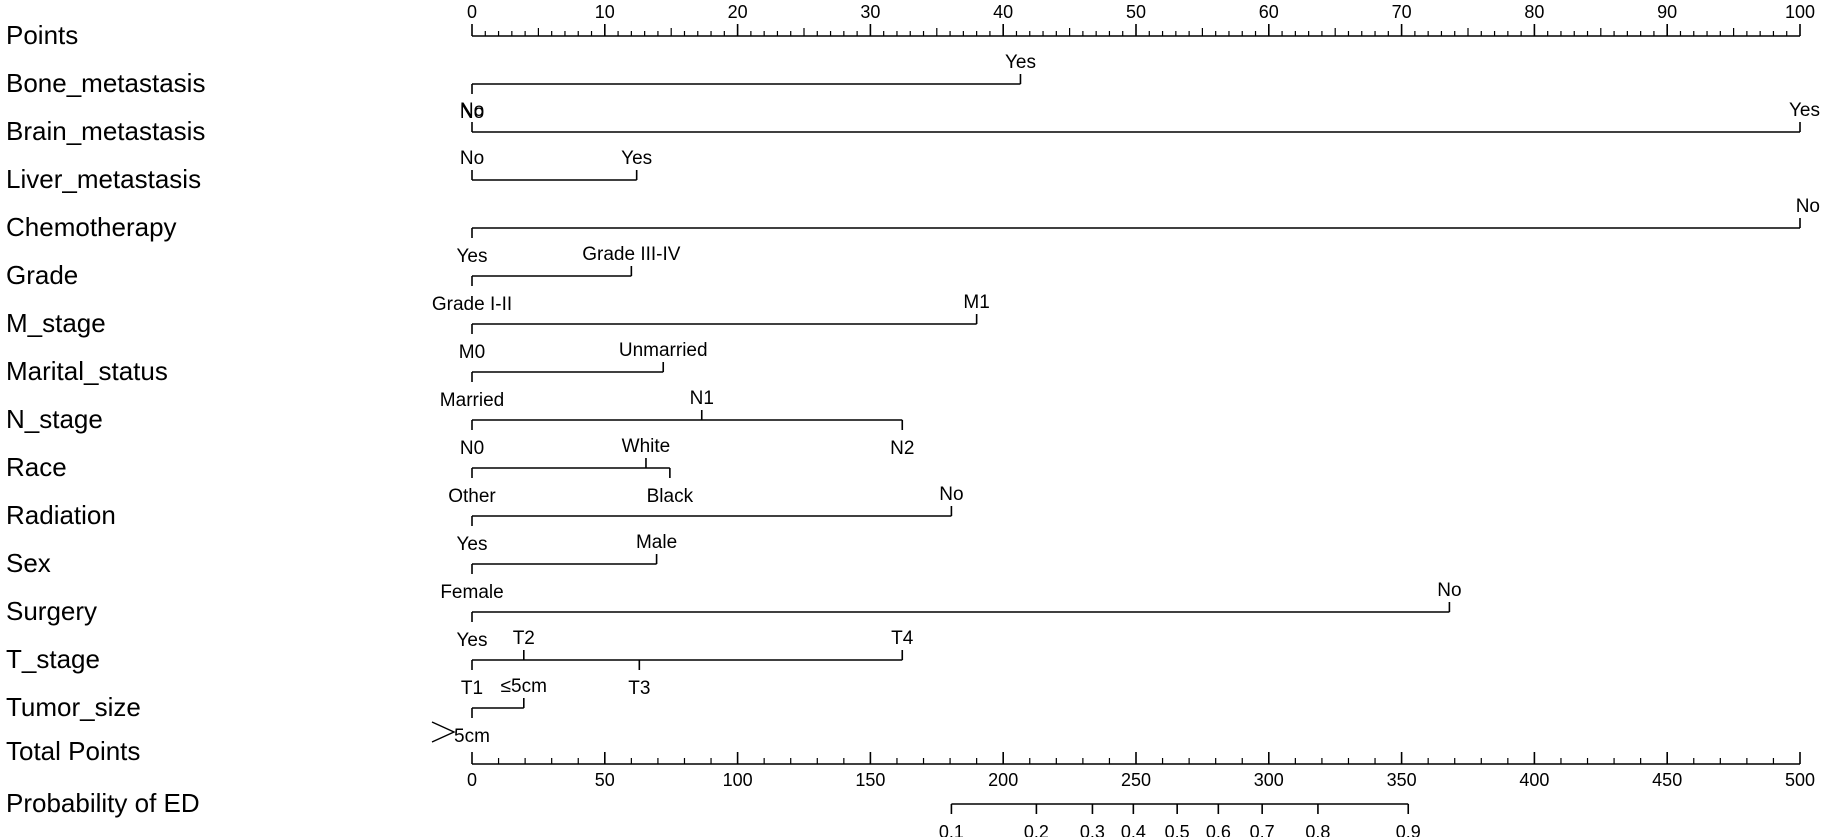 This screenshot has height=837, width=1822. Describe the element at coordinates (51, 611) in the screenshot. I see `variable-label: Surgery` at that location.